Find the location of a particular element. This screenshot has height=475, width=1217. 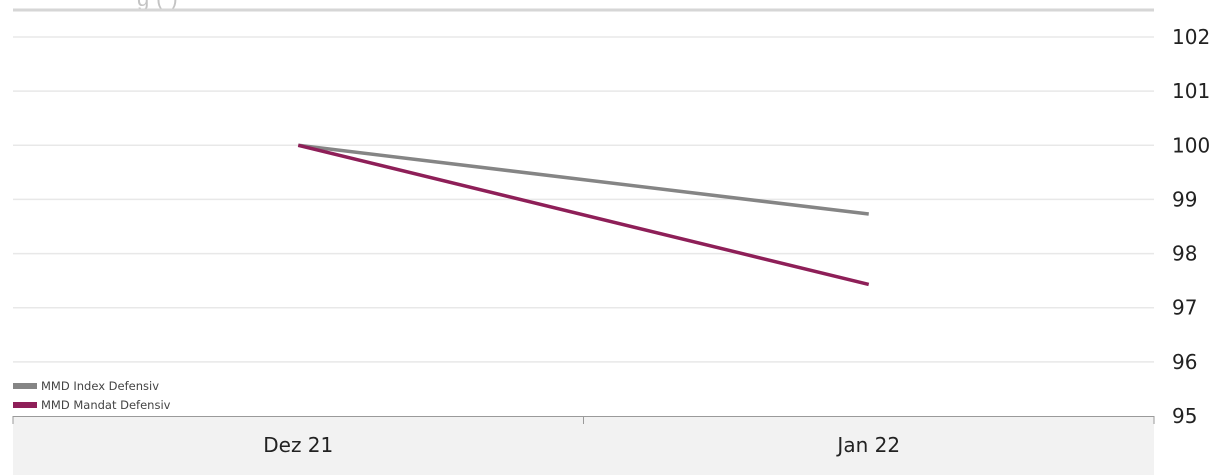

legend-item-mandat: MMD Mandat Defensiv is located at coordinates (91, 404).